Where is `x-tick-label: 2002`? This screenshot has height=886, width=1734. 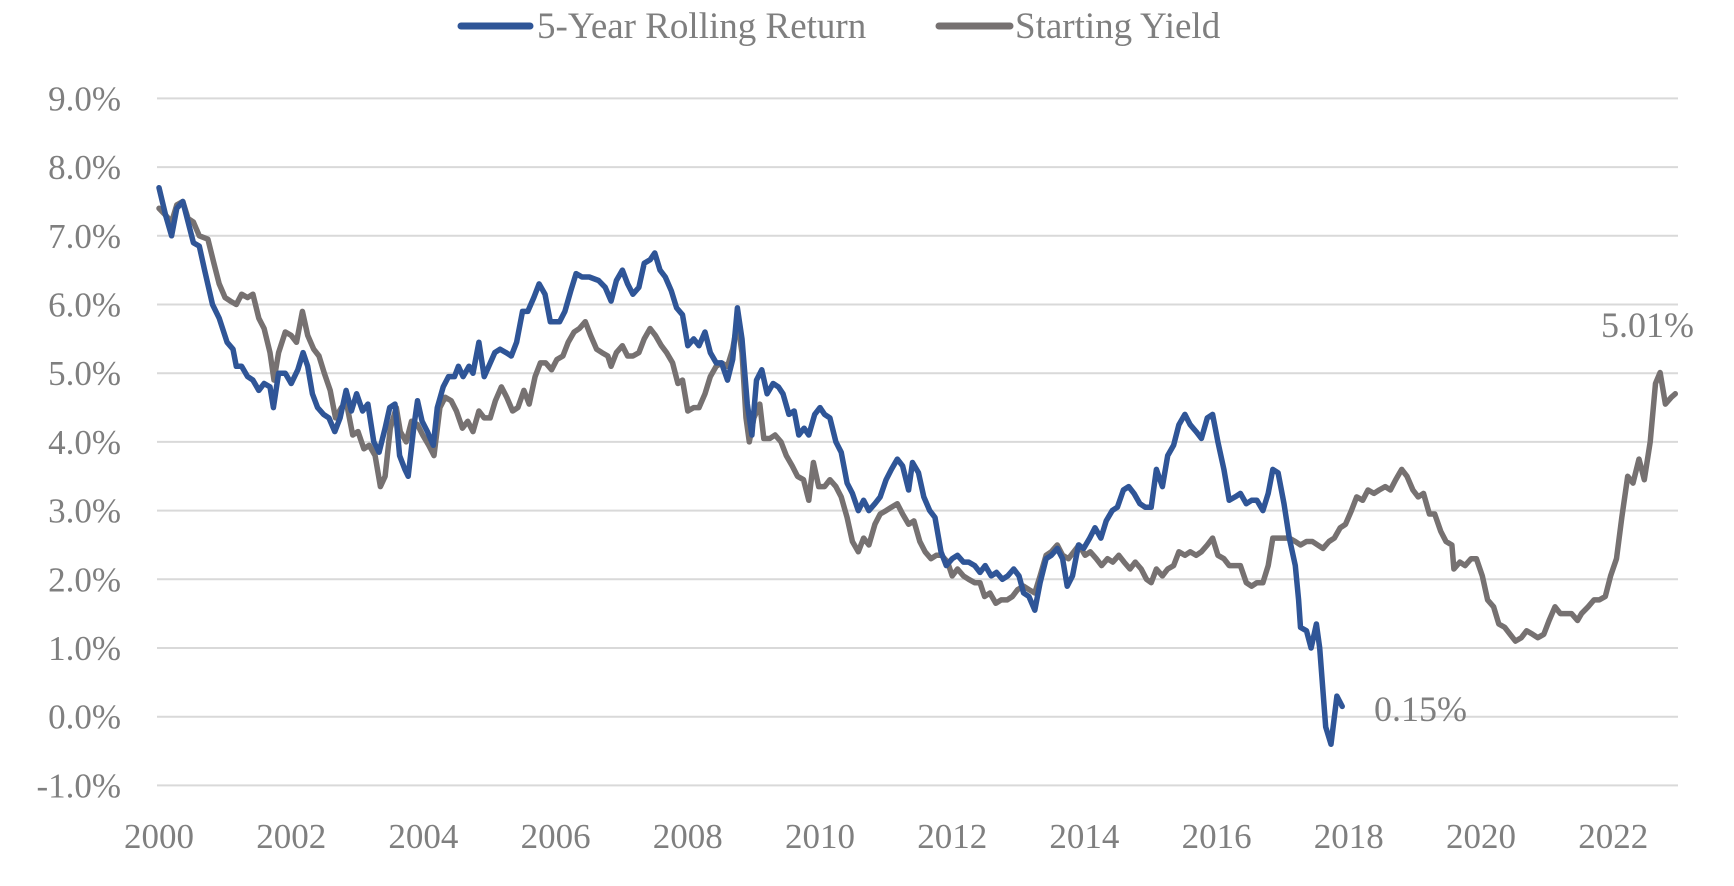
x-tick-label: 2002 is located at coordinates (291, 836).